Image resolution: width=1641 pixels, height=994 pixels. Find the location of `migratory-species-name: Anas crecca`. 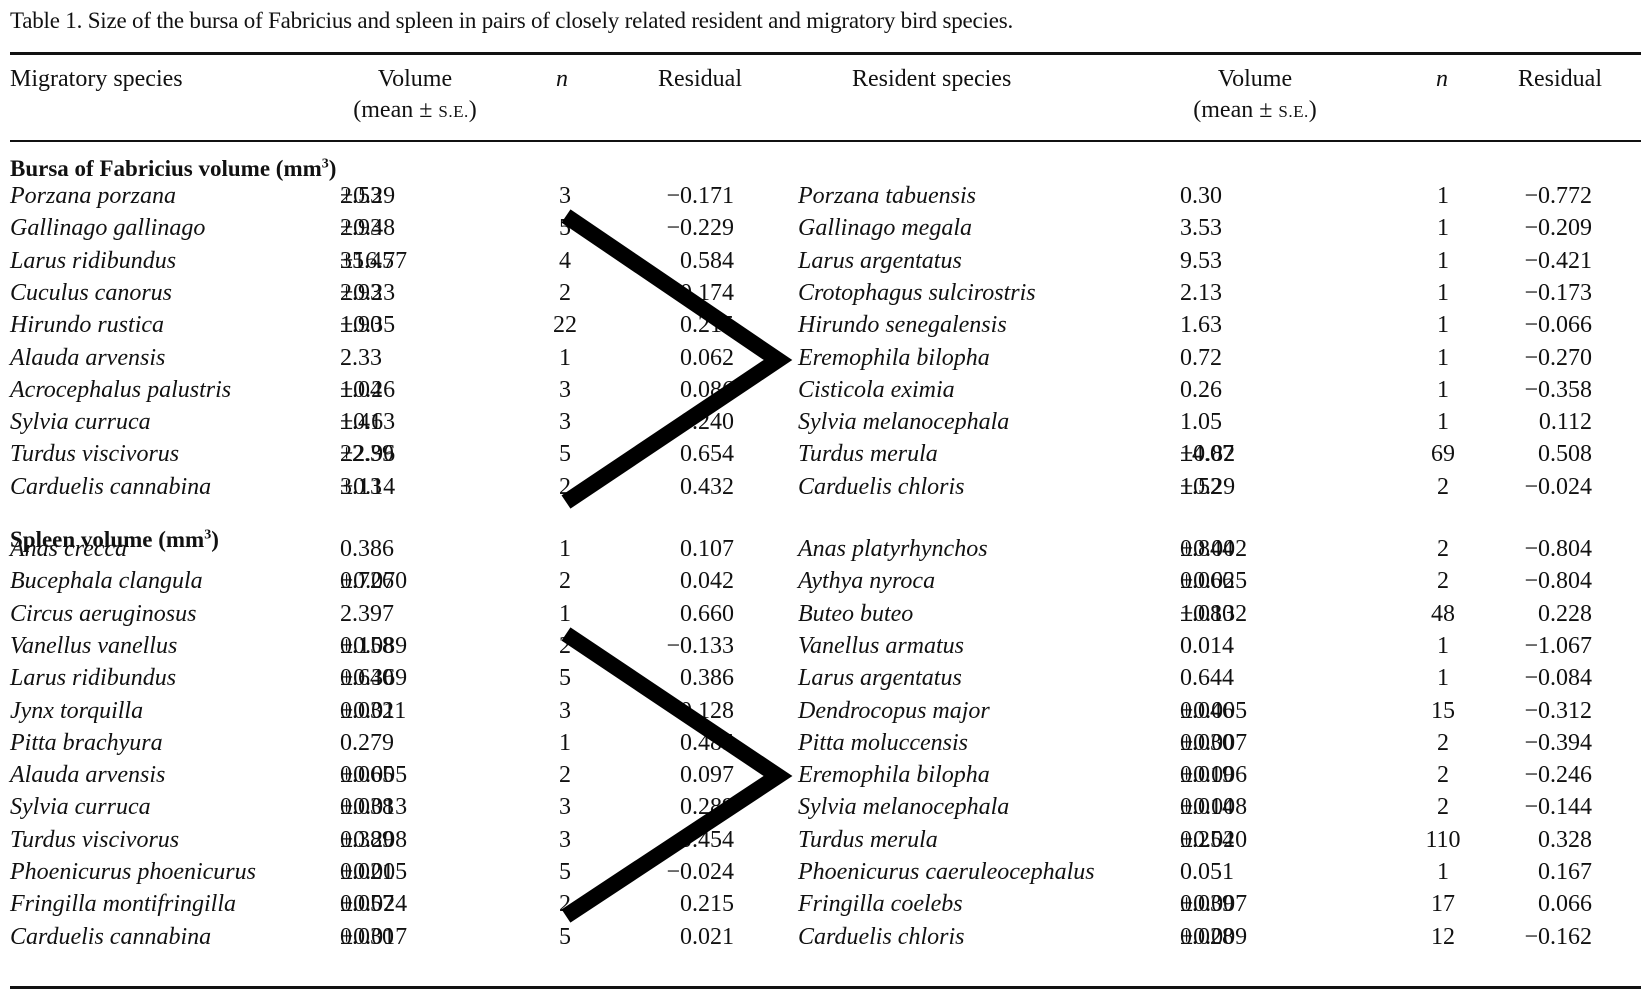

migratory-species-name: Anas crecca is located at coordinates (69, 549).